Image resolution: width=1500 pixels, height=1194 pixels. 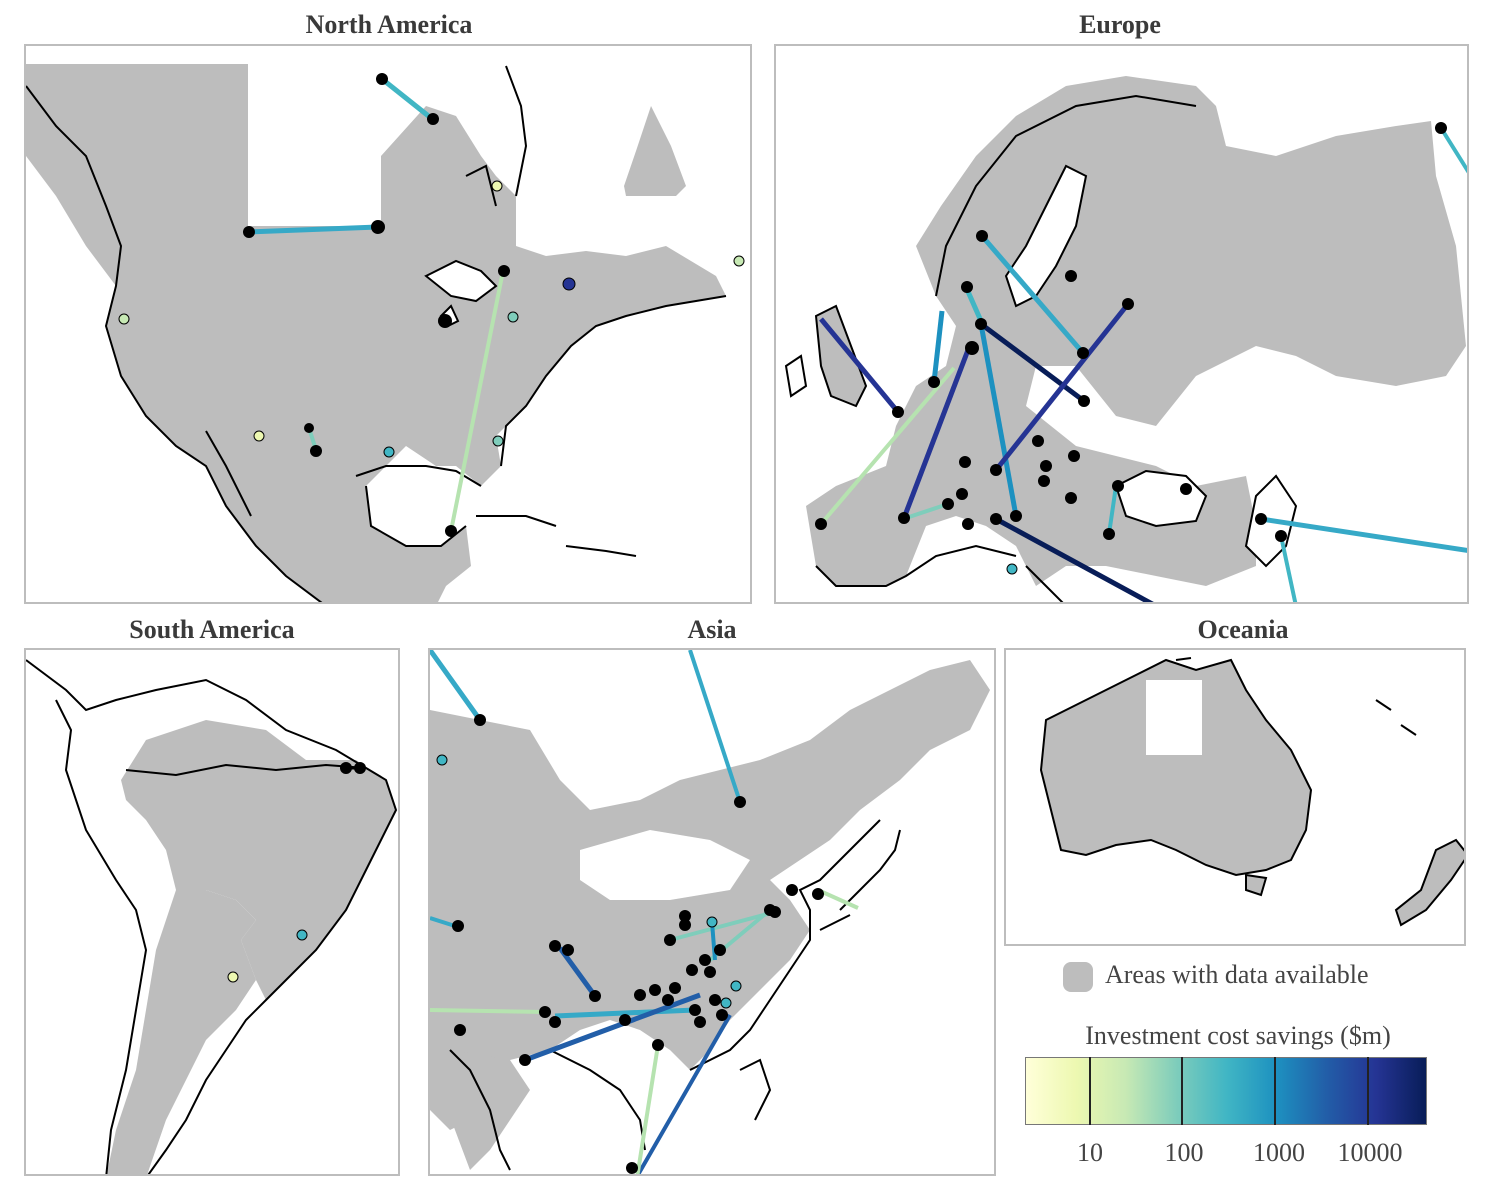 What do you see at coordinates (212, 629) in the screenshot?
I see `title-south-america: South America` at bounding box center [212, 629].